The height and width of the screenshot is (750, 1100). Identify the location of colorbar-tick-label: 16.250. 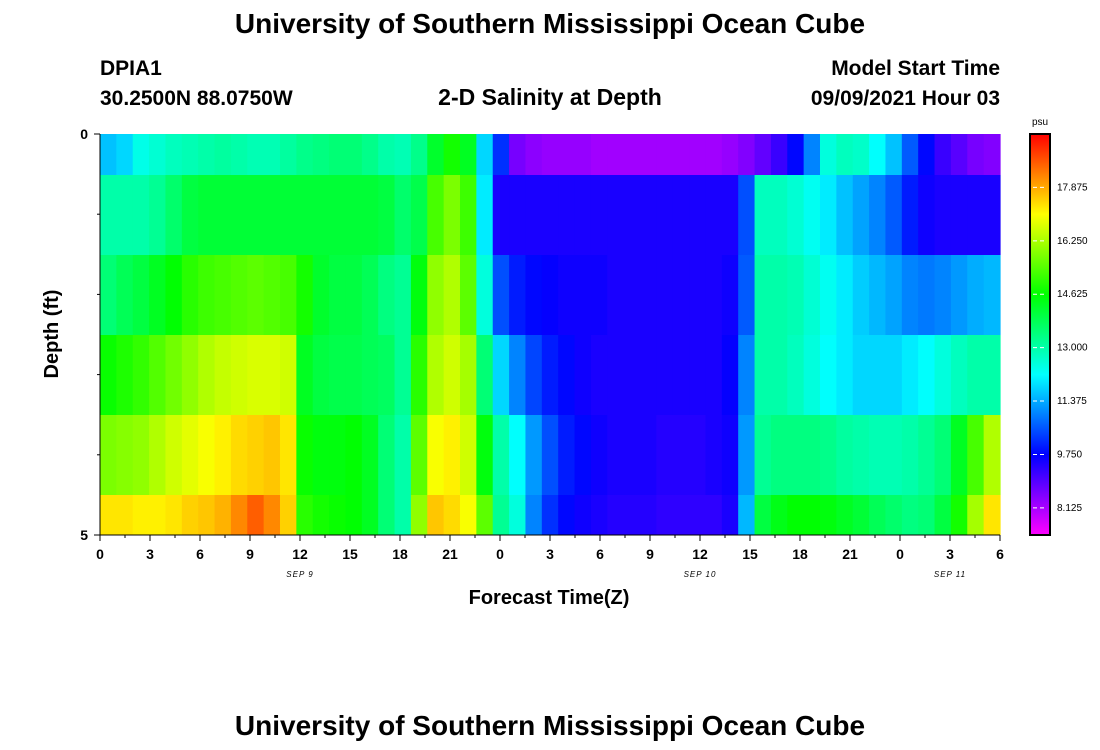
(1072, 241).